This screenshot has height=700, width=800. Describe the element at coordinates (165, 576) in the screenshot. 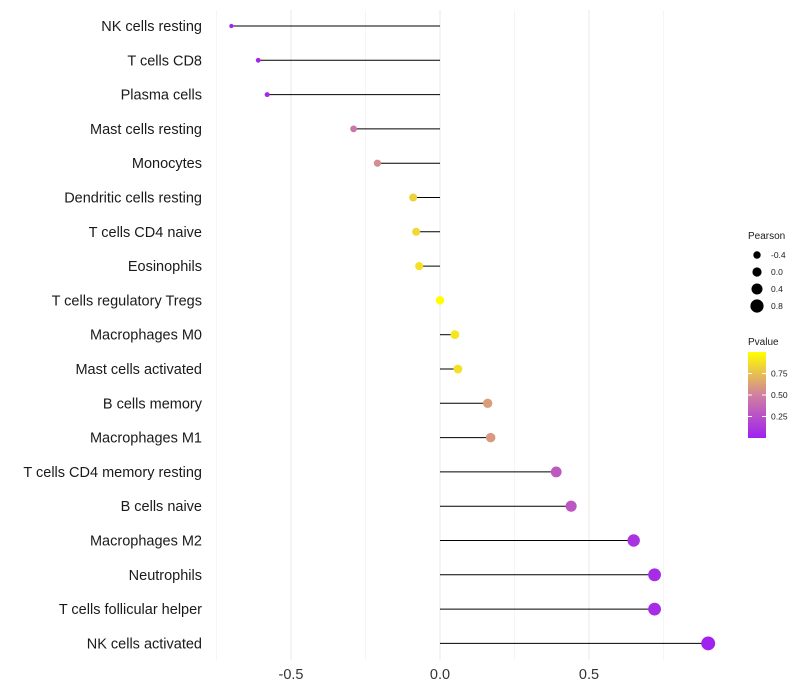

I see `category-label: Neutrophils` at that location.